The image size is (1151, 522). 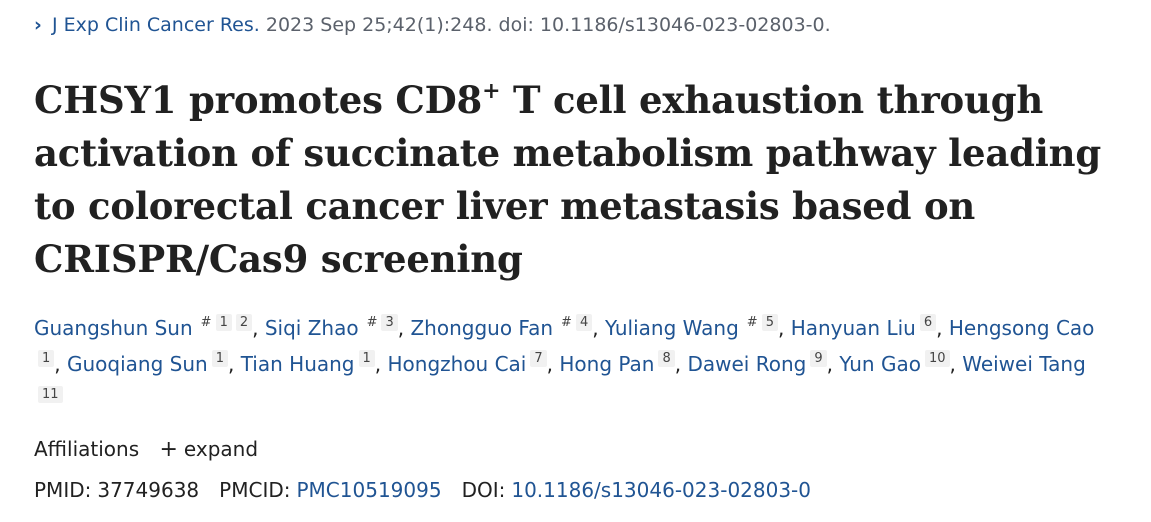 I want to click on author-entry: Weiwei Tang11, so click(x=560, y=382).